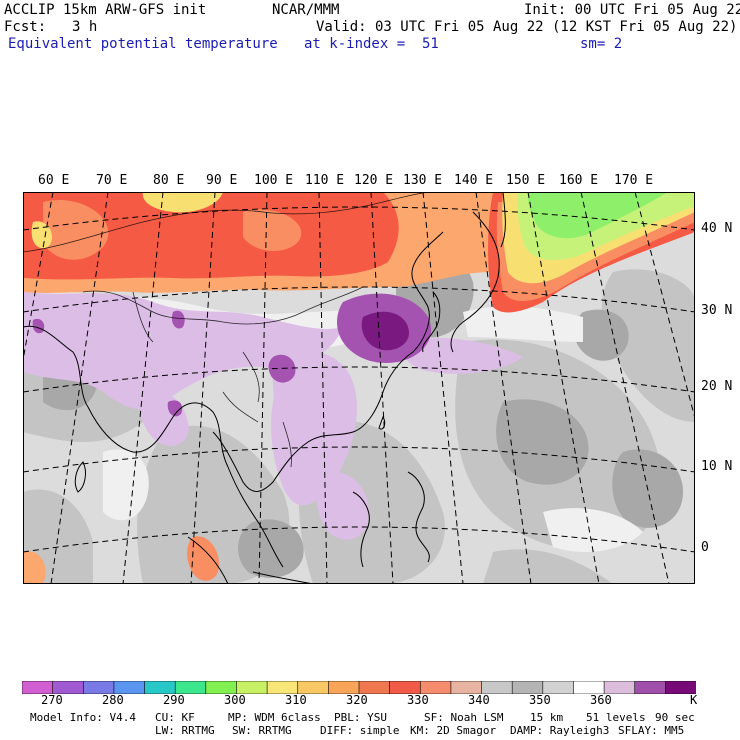  I want to click on footer-damp: DAMP: Rayleigh3, so click(560, 730).